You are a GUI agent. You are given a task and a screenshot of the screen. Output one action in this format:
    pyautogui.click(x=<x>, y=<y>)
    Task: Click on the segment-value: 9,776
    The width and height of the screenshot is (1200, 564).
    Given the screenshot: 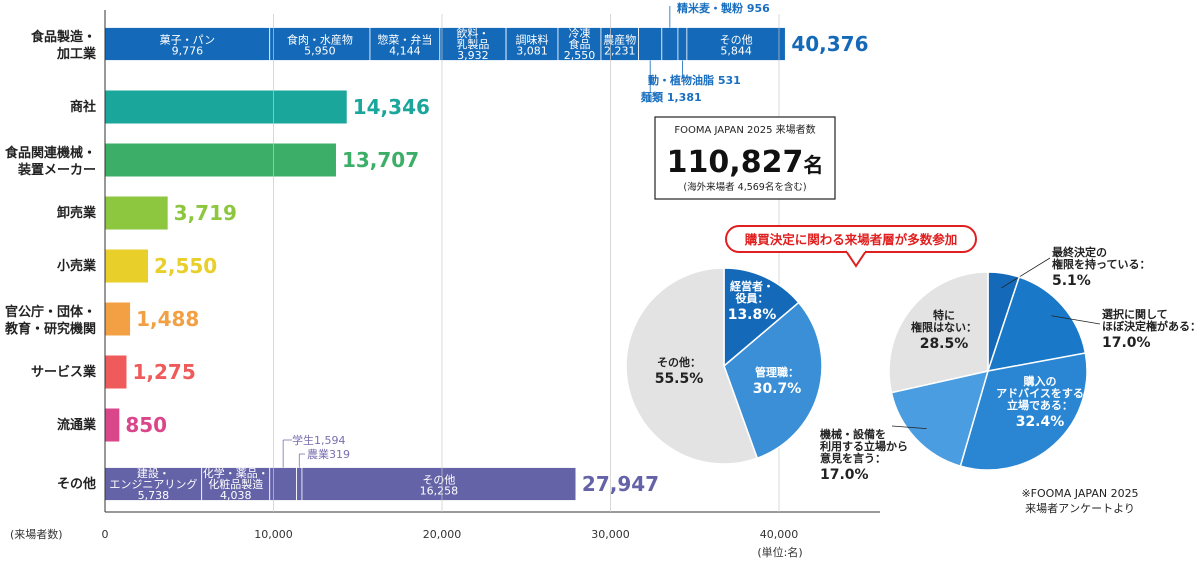 What is the action you would take?
    pyautogui.click(x=188, y=51)
    